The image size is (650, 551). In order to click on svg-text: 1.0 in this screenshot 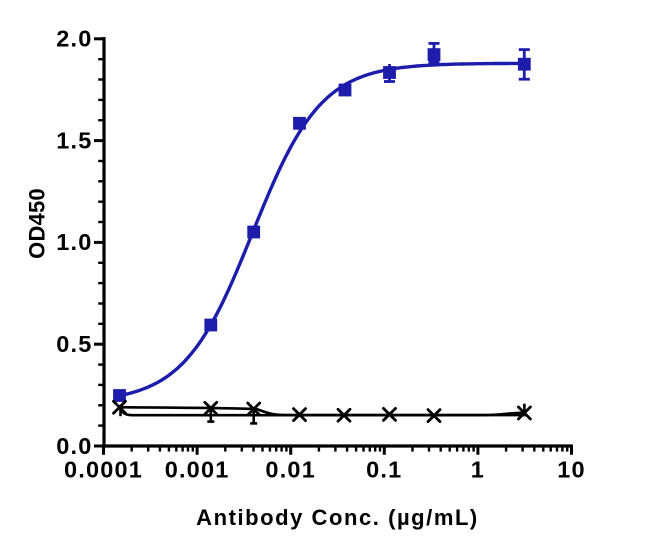, I will do `click(74, 242)`.